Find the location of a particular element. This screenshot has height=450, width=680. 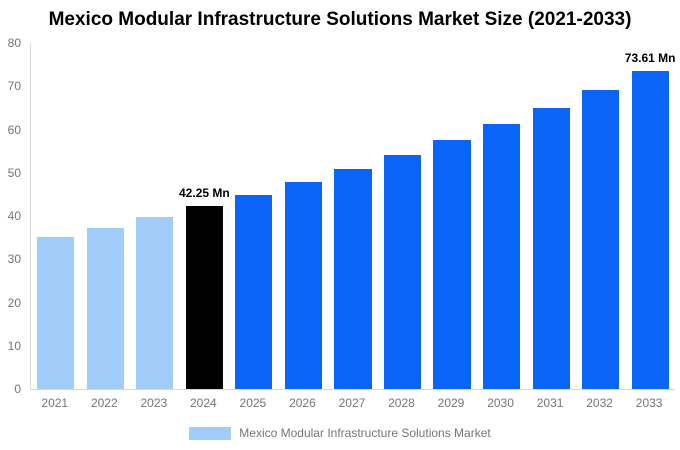

x-tick-label: 2027 is located at coordinates (352, 403).